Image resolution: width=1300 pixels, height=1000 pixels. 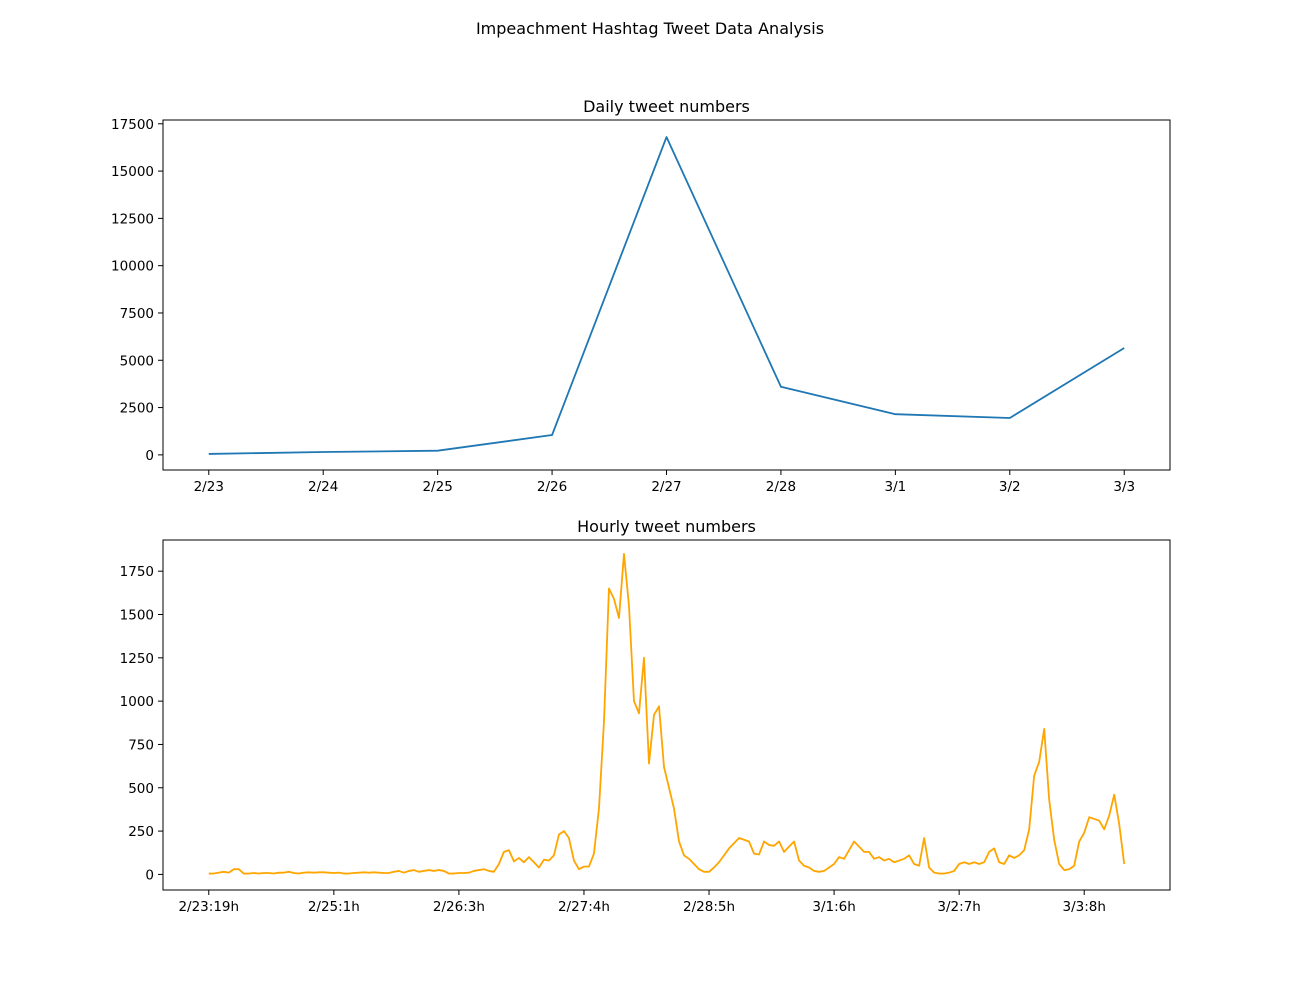 What do you see at coordinates (666, 487) in the screenshot?
I see `daily-x-tick-label: 2/27` at bounding box center [666, 487].